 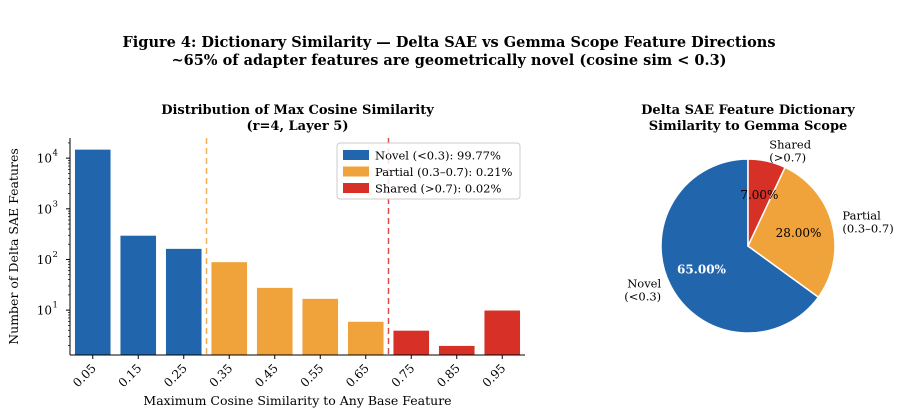 I want to click on bar-0.45, so click(x=275, y=321).